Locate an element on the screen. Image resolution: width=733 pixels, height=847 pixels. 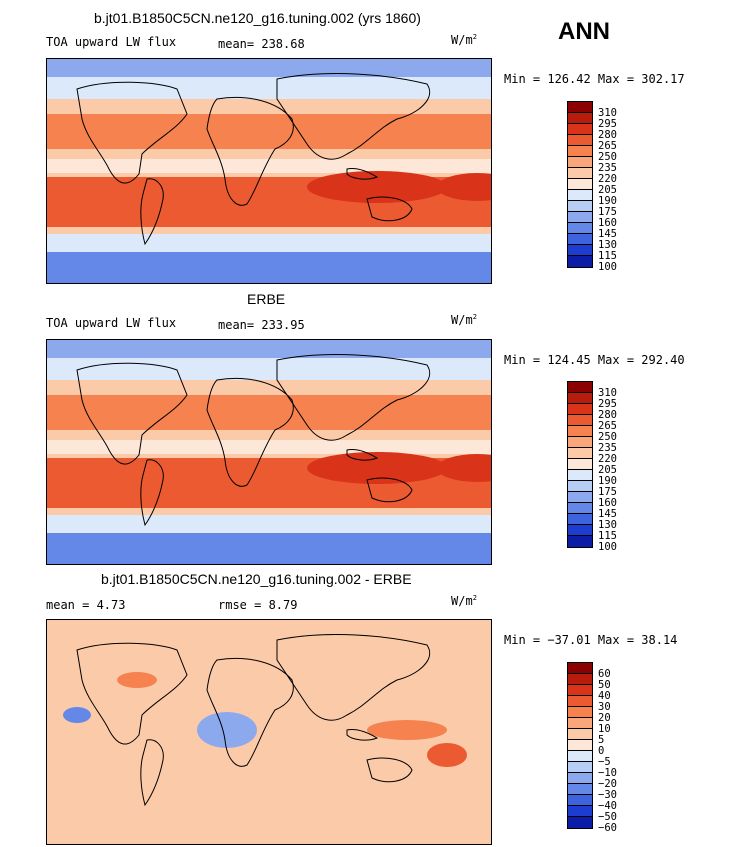
panel3-mean: mean = 4.73 is located at coordinates (86, 605).